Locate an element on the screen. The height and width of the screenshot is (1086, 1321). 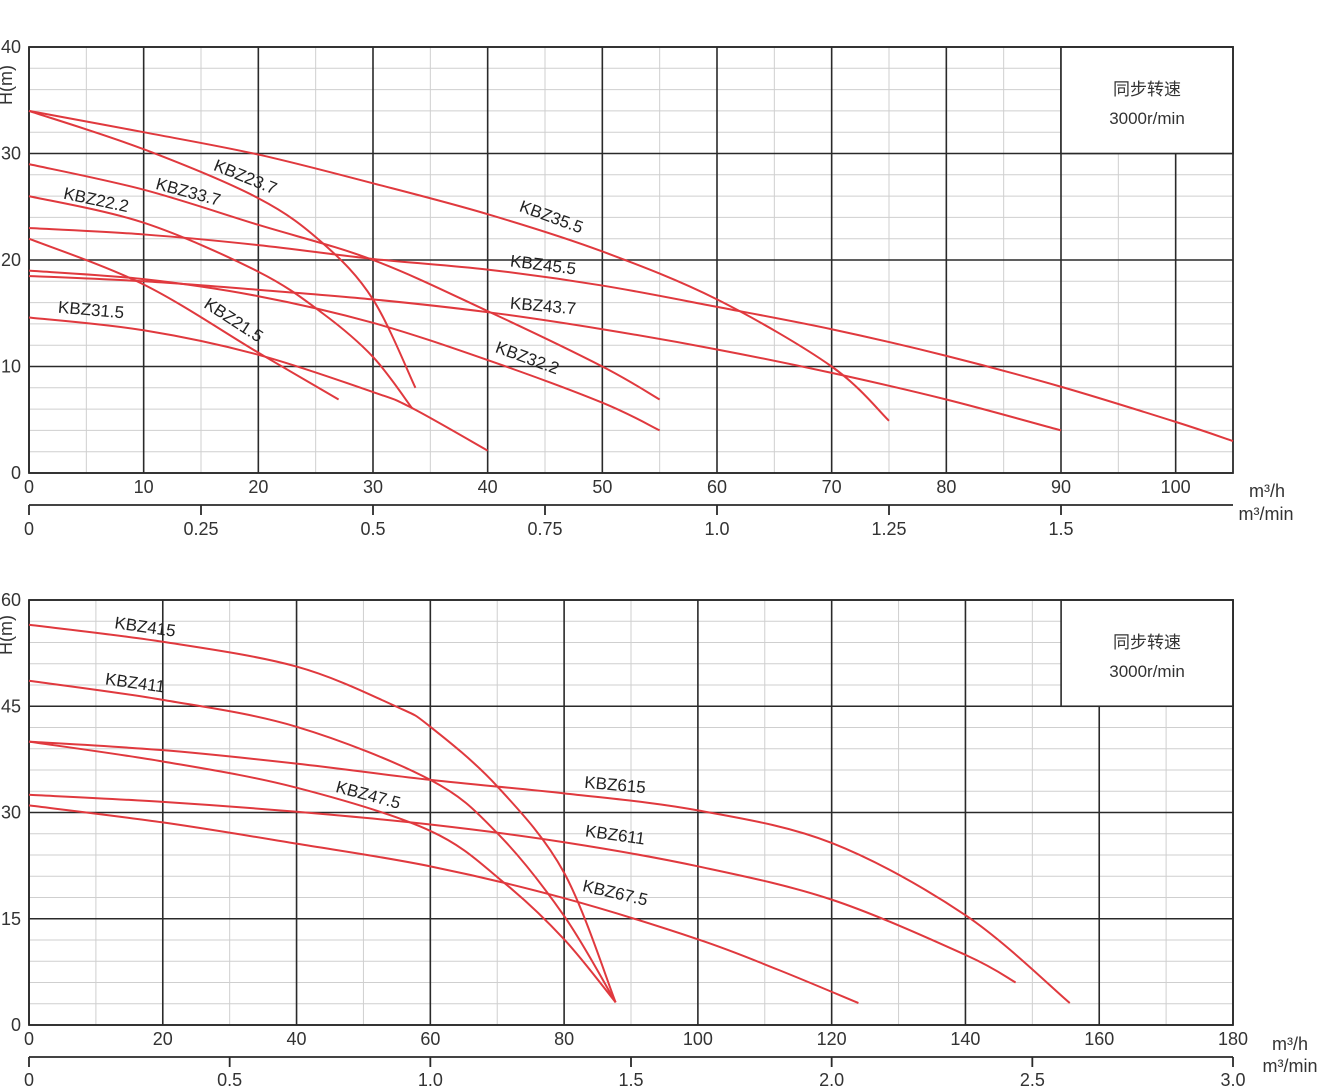
y-tick-label: 10 is located at coordinates (11, 367).